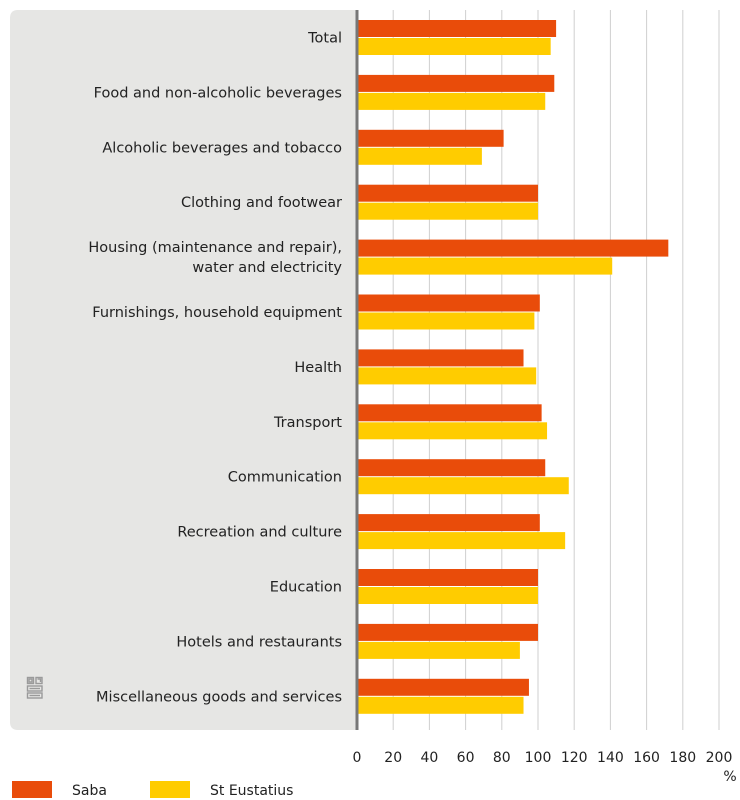 The height and width of the screenshot is (800, 740). I want to click on x-axis-unit: %, so click(729, 777).